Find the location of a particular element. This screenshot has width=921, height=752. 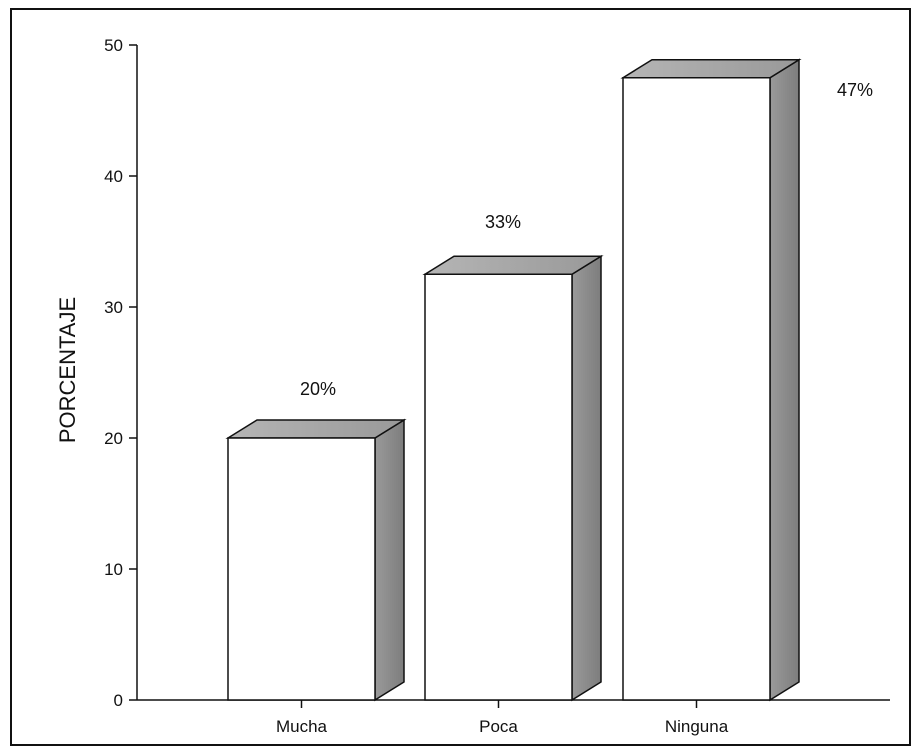

y-axis-label: PORCENTAJE is located at coordinates (67, 370).